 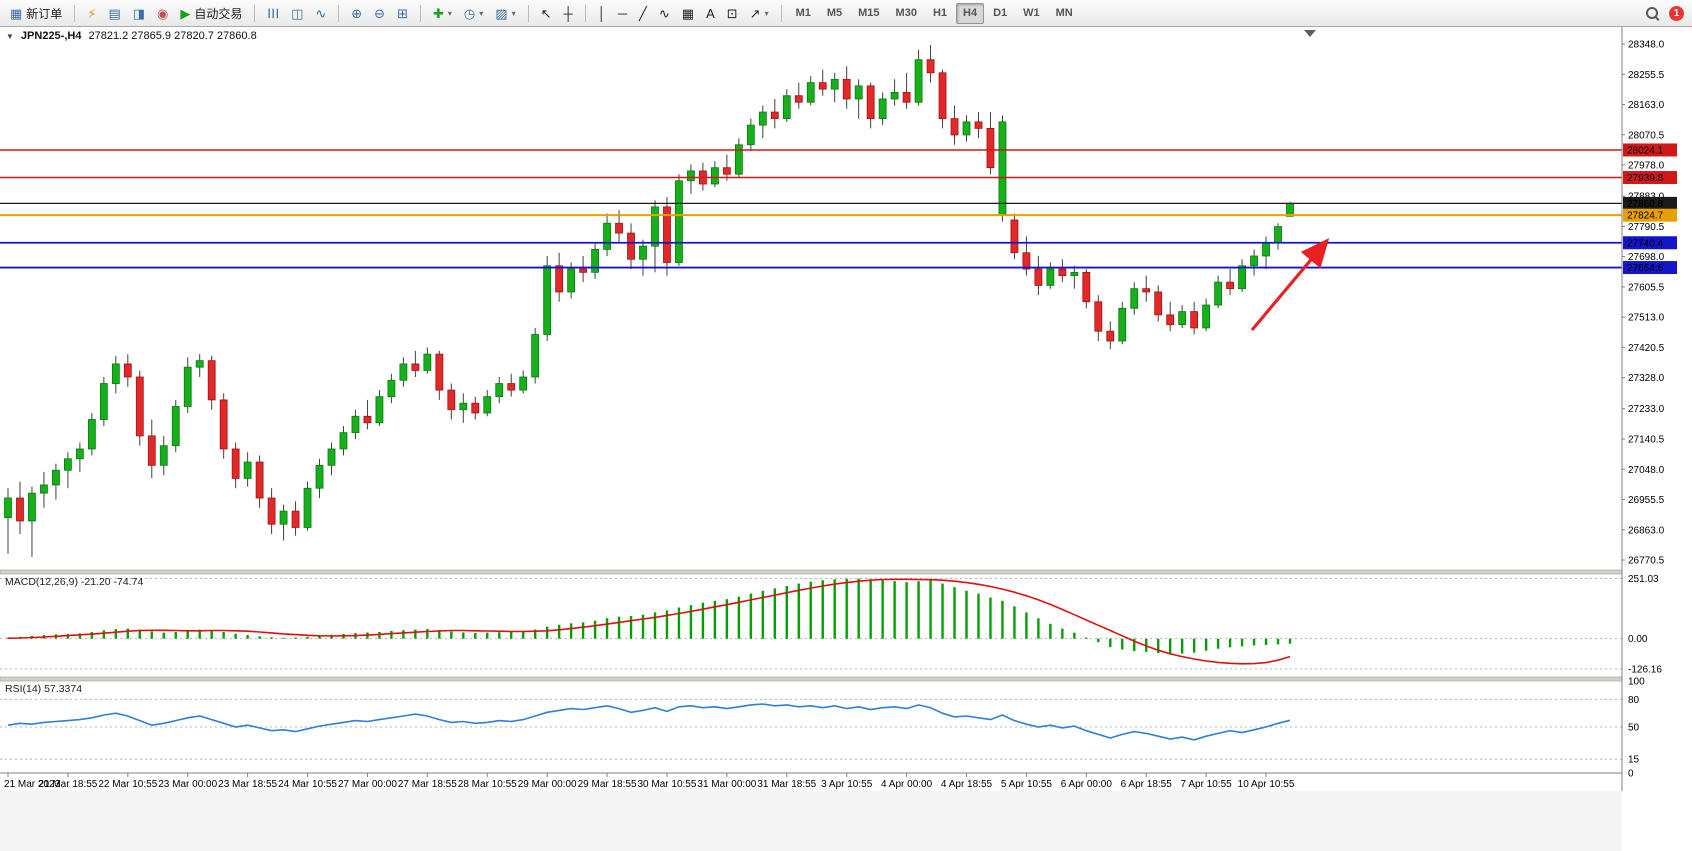 What do you see at coordinates (622, 13) in the screenshot?
I see `horizontal-line-icon: ─` at bounding box center [622, 13].